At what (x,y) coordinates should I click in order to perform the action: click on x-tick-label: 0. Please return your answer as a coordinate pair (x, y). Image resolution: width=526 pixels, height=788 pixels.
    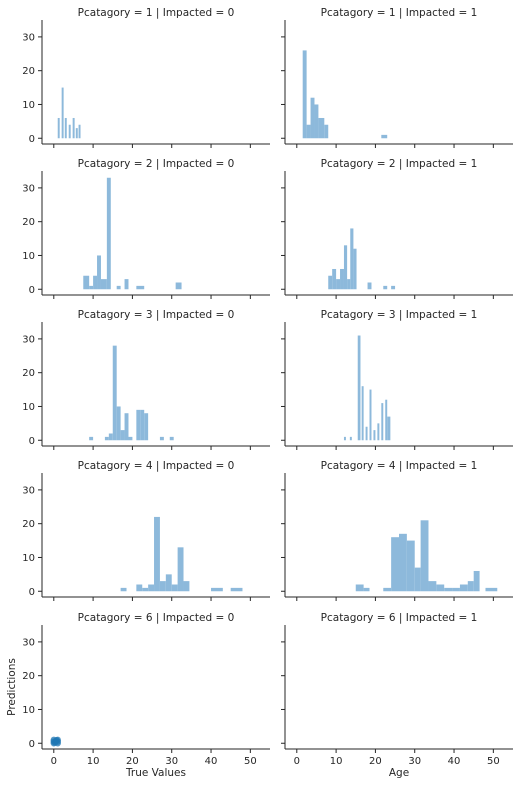
    Looking at the image, I should click on (54, 761).